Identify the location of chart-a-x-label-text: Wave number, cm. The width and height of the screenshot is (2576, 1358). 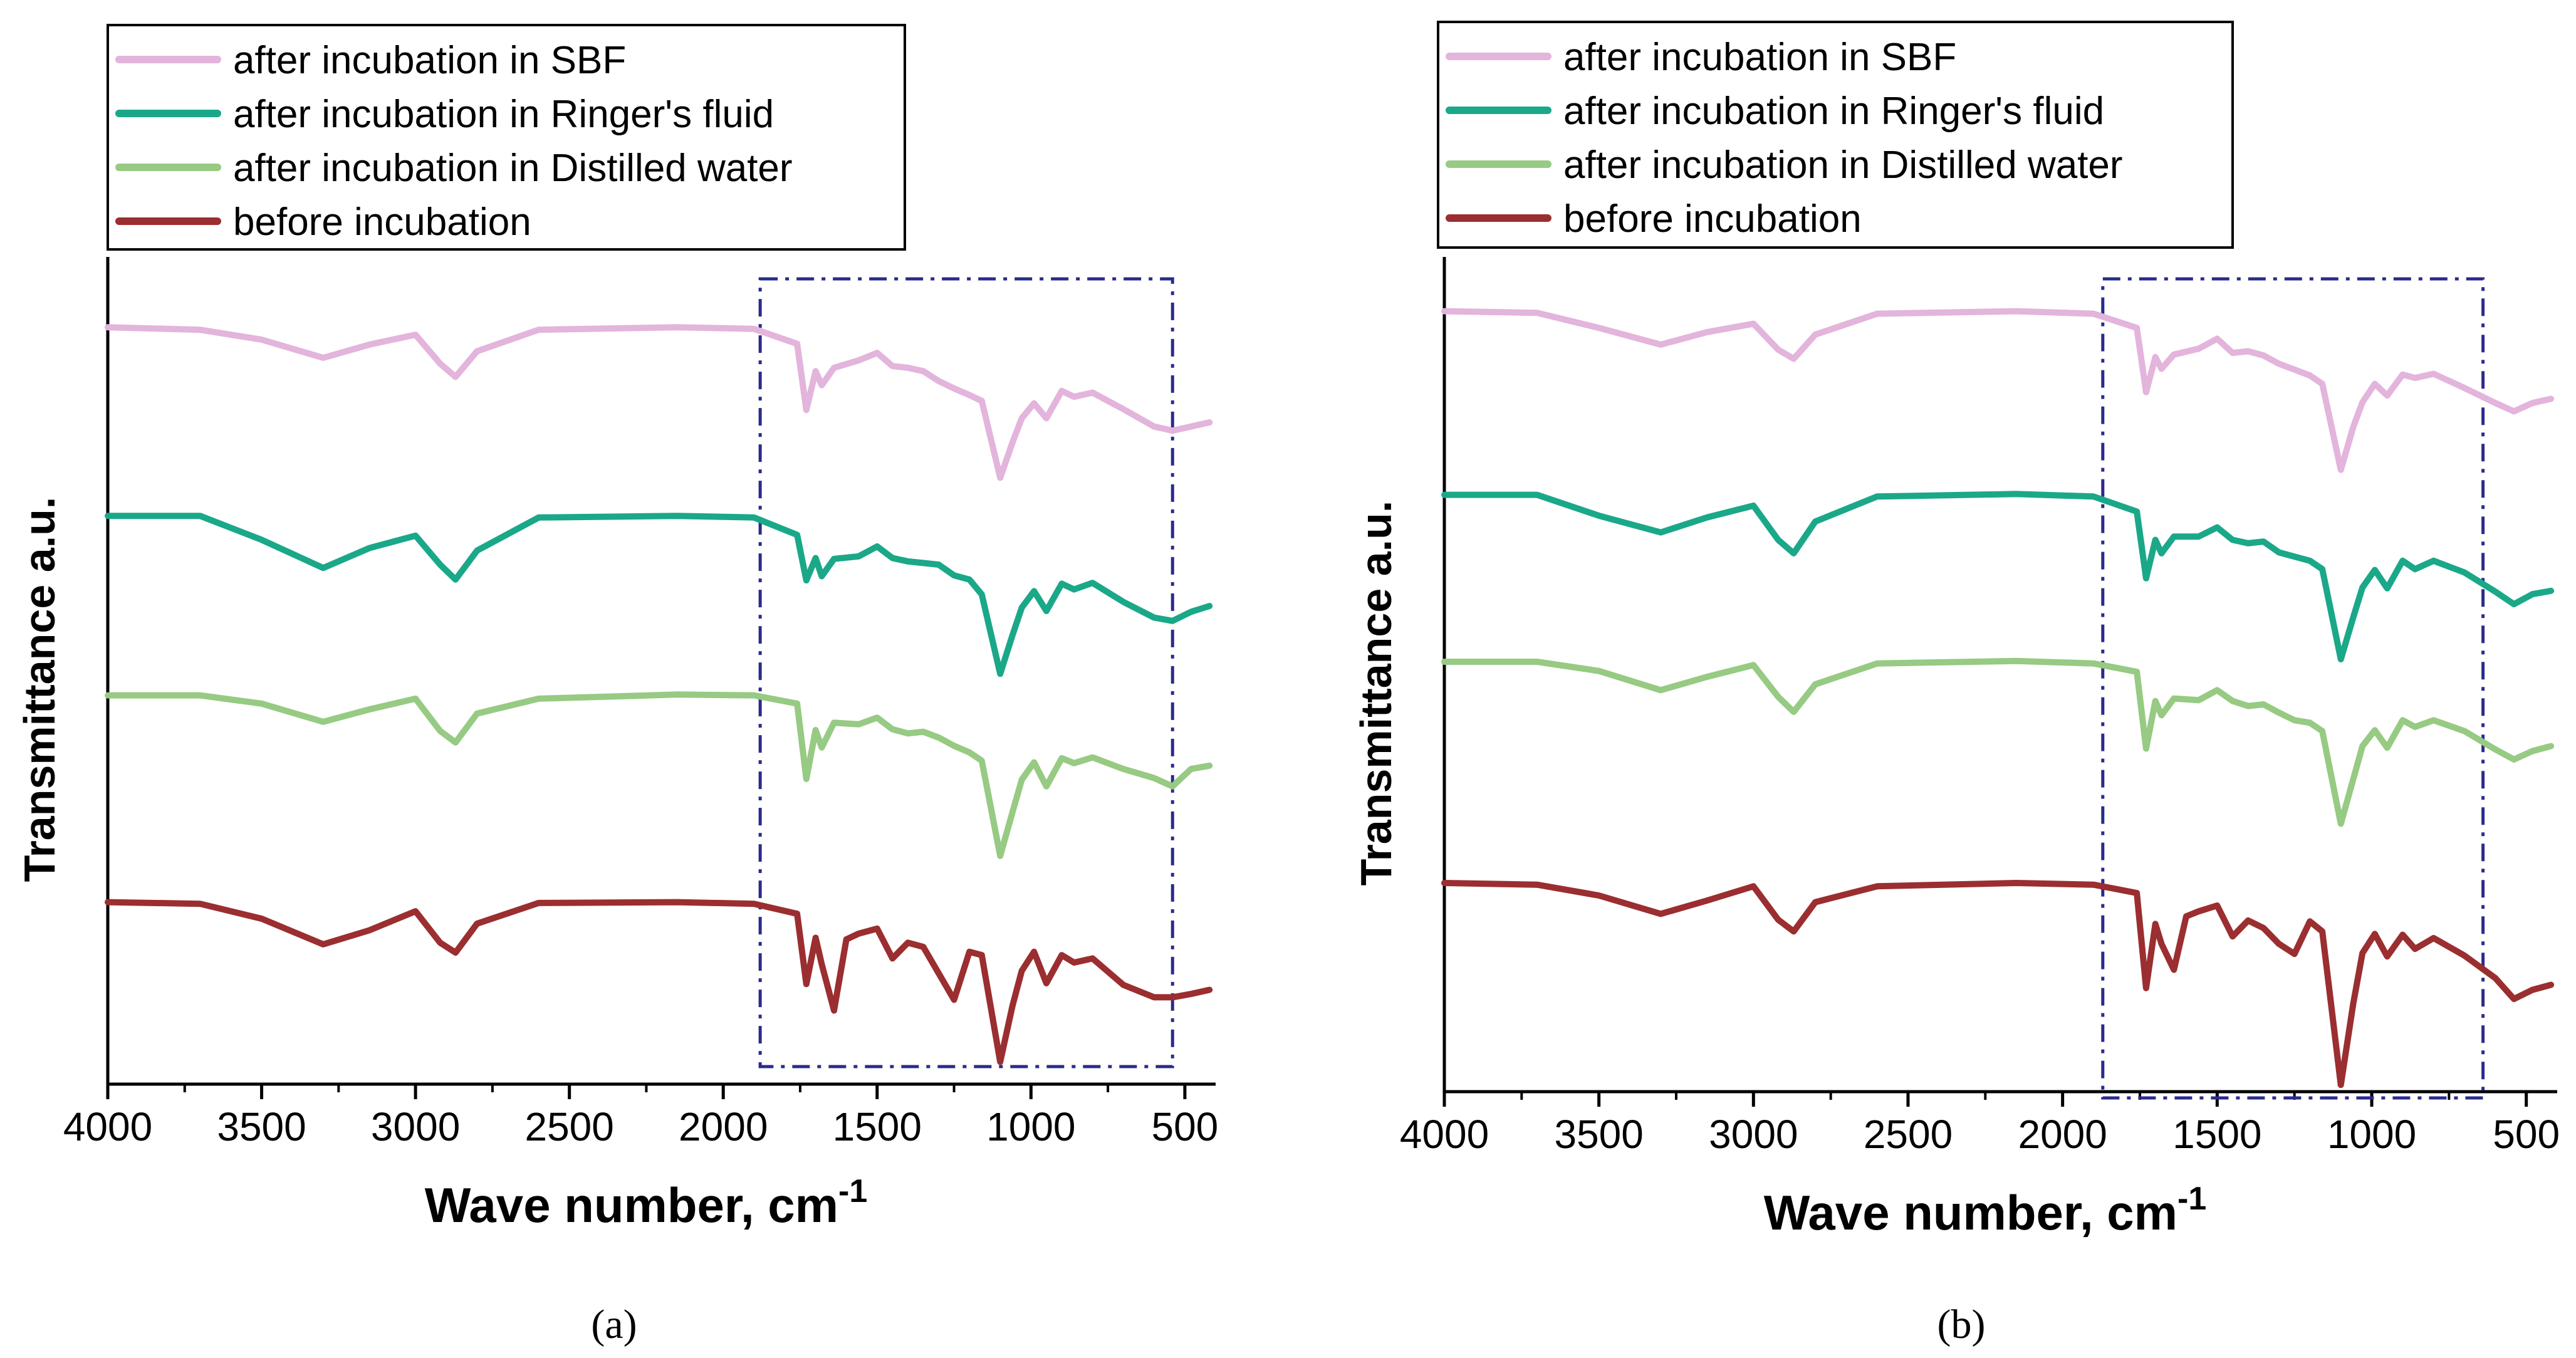
(631, 1205).